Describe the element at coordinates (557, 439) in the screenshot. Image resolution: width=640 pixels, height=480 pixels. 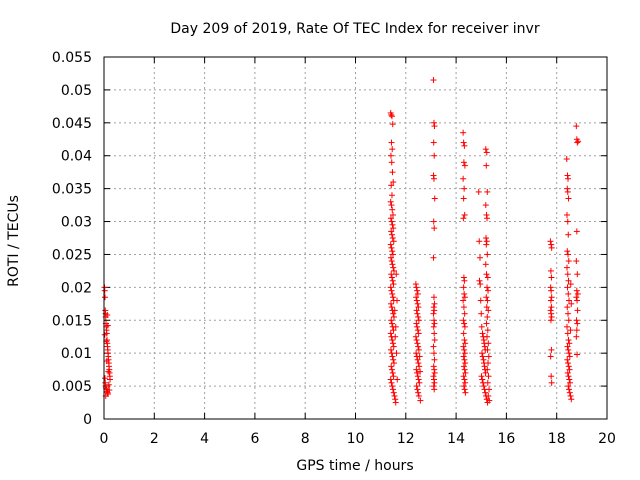
I see `x-tick-label-9: 18` at that location.